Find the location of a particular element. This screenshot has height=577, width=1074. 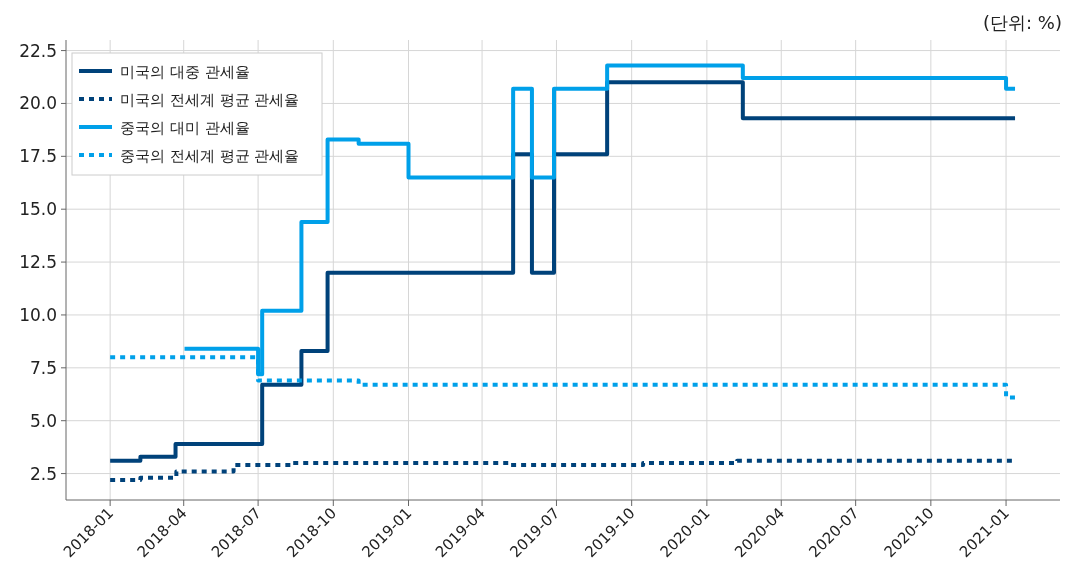

y-tick-label: 20.0 is located at coordinates (38, 103).